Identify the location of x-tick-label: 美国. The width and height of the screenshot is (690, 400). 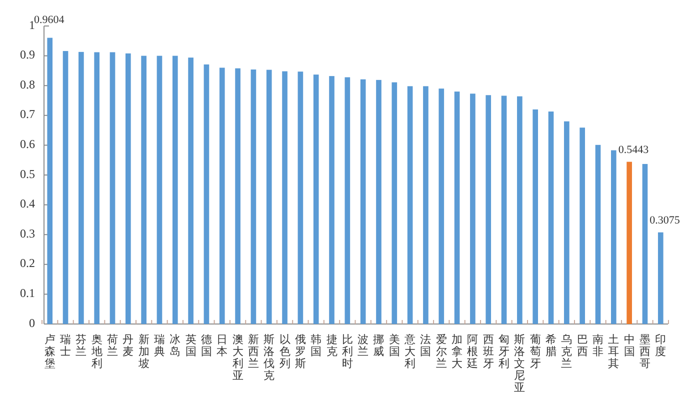
(394, 345).